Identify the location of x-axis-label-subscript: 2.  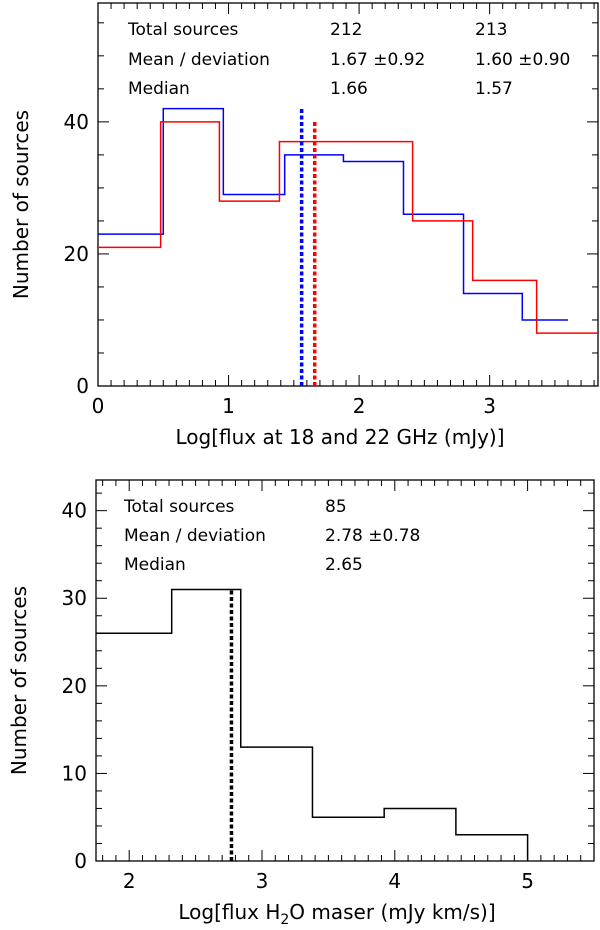
(284, 920).